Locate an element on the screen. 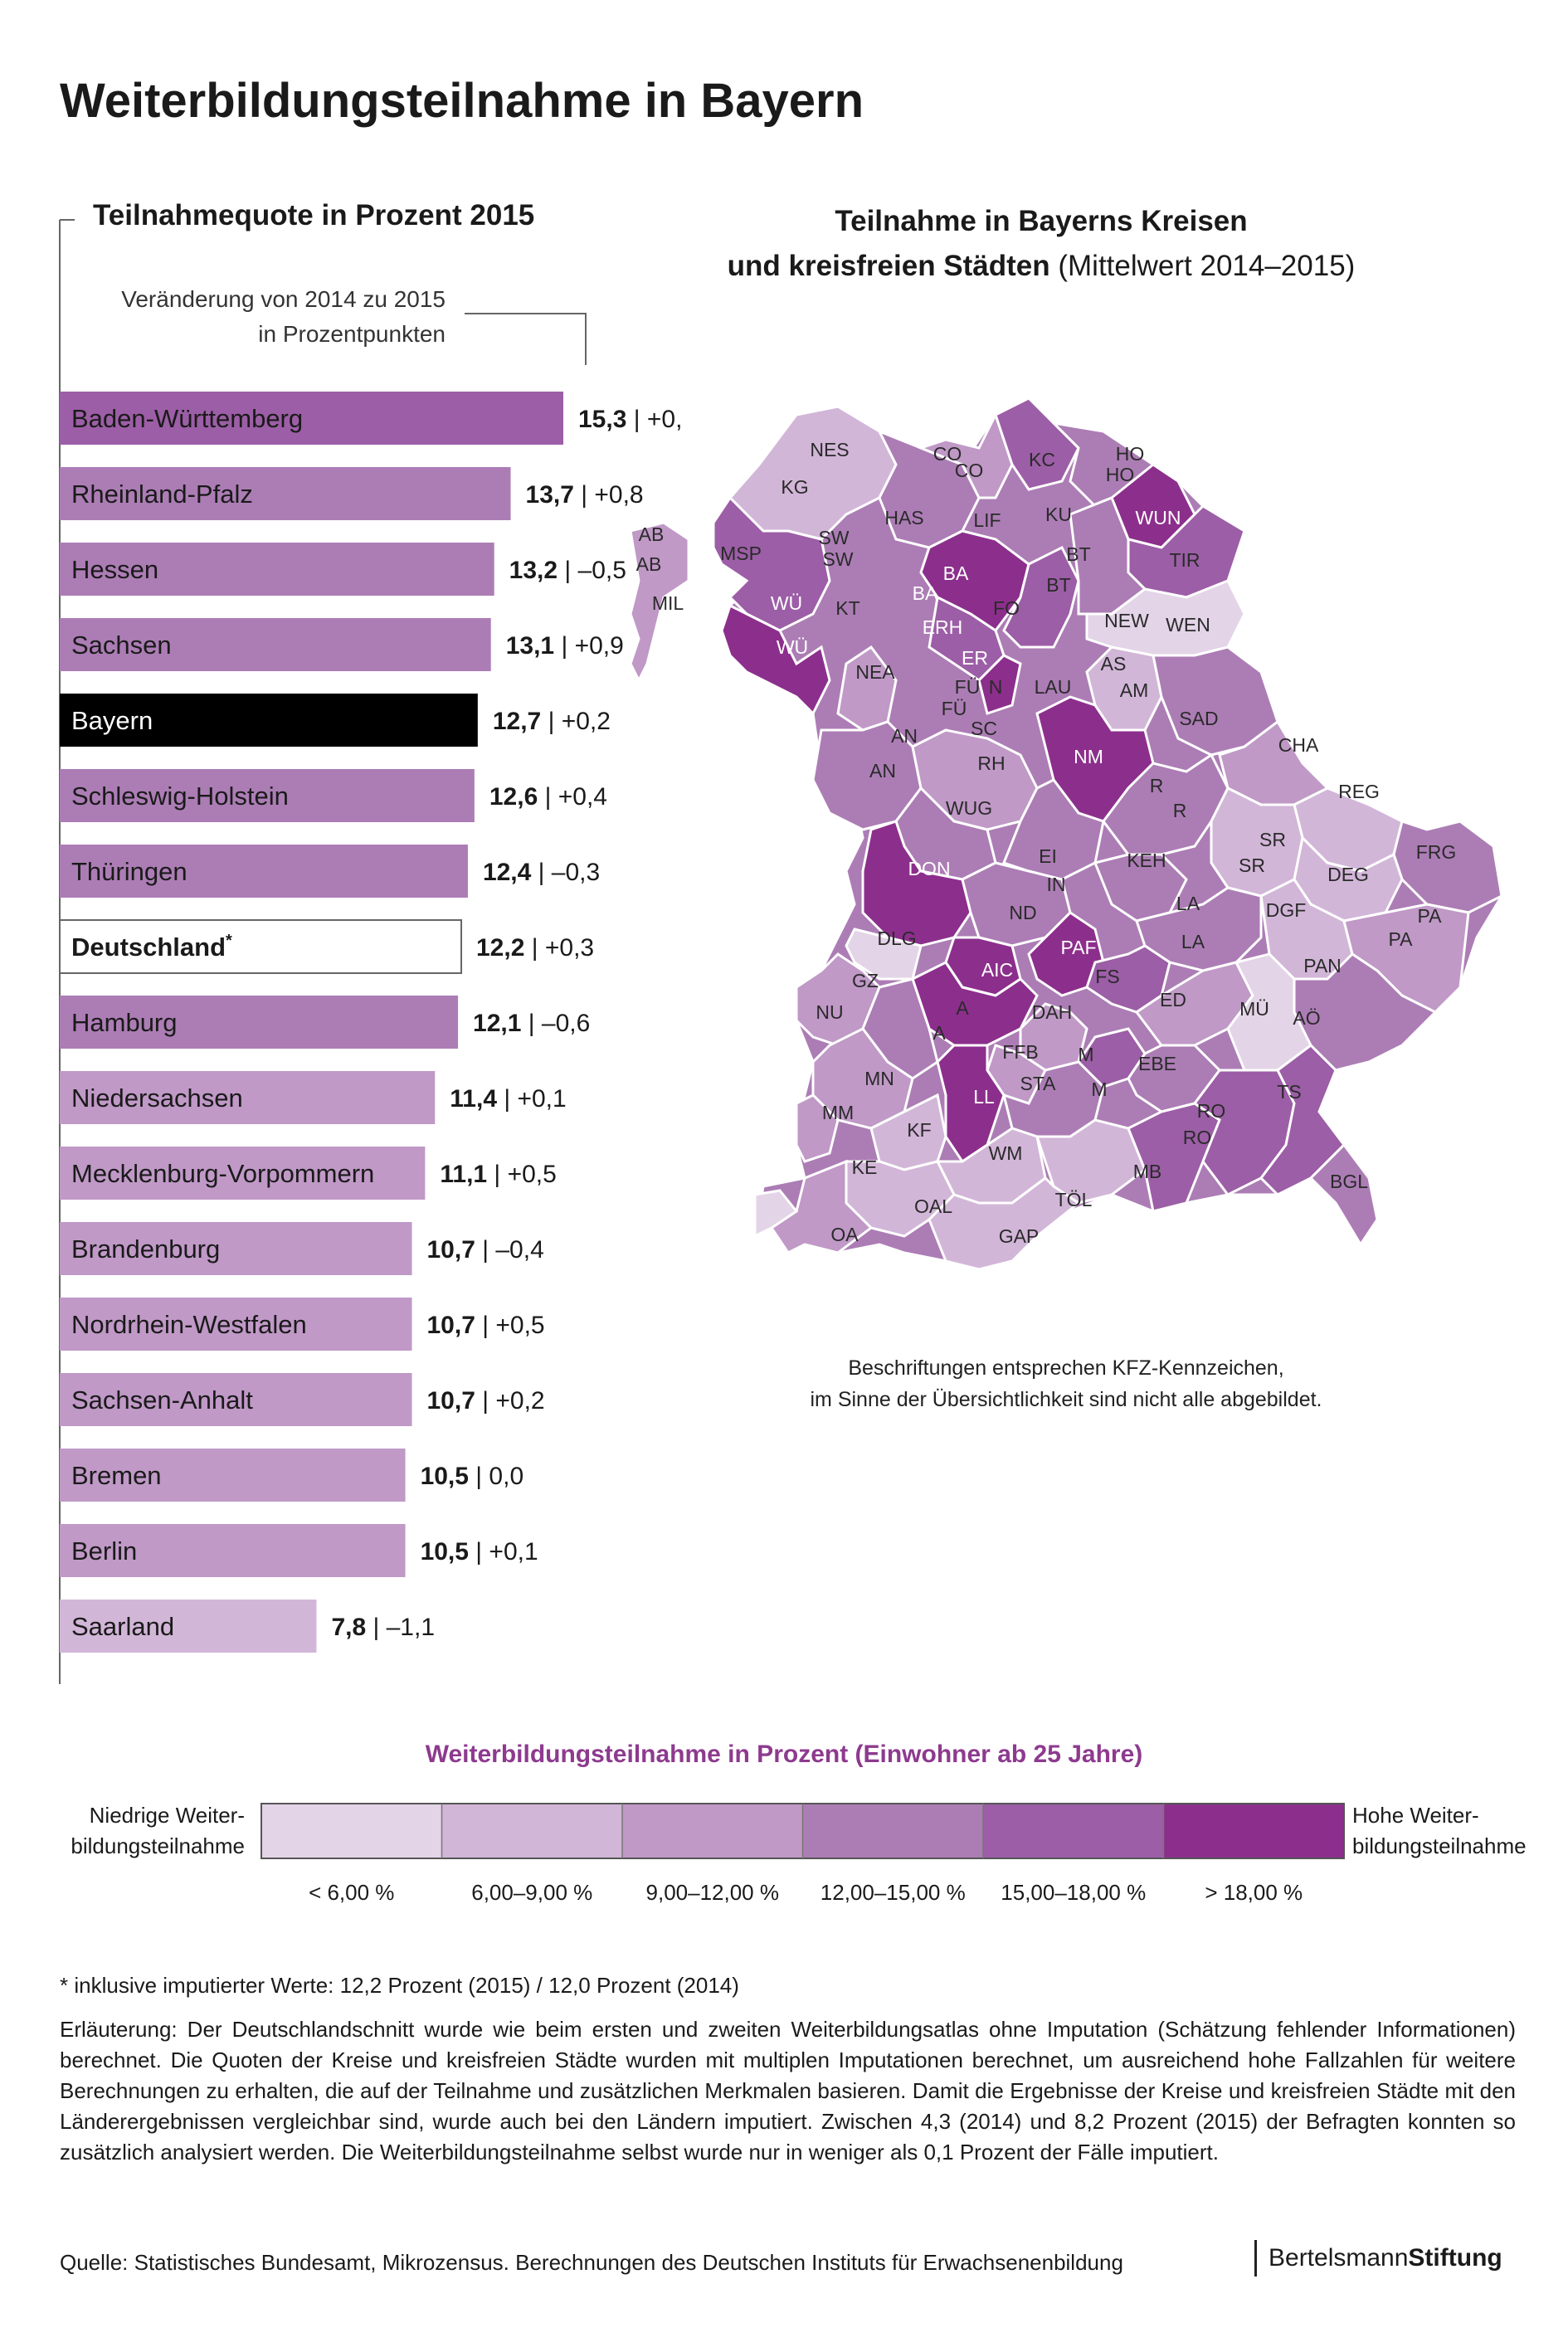 Image resolution: width=1568 pixels, height=2352 pixels. map-label: WÜ is located at coordinates (786, 603).